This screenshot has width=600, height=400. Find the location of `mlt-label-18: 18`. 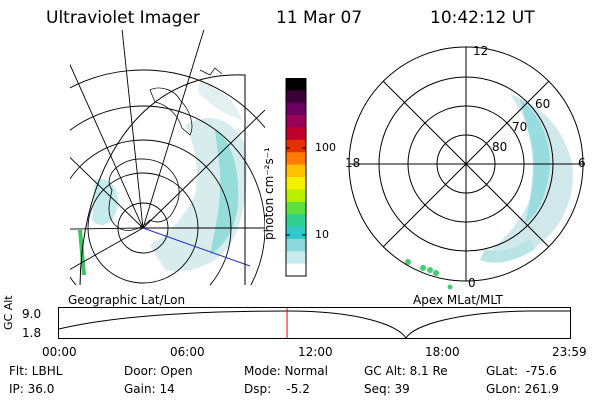

mlt-label-18: 18 is located at coordinates (353, 163).